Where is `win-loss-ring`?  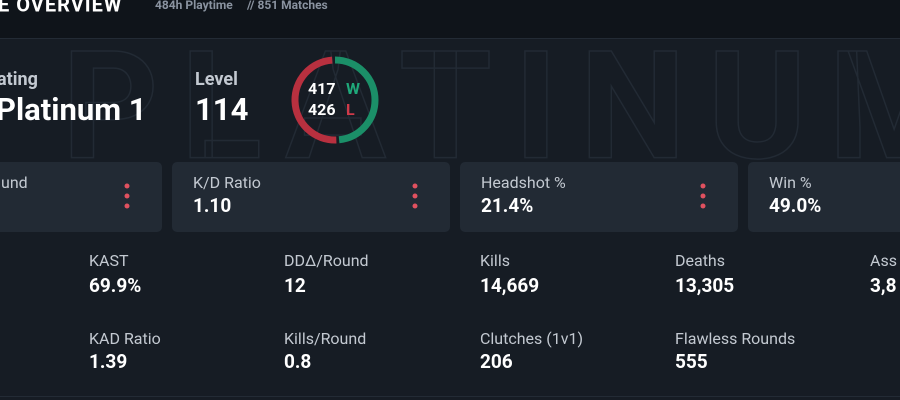
win-loss-ring is located at coordinates (335, 100).